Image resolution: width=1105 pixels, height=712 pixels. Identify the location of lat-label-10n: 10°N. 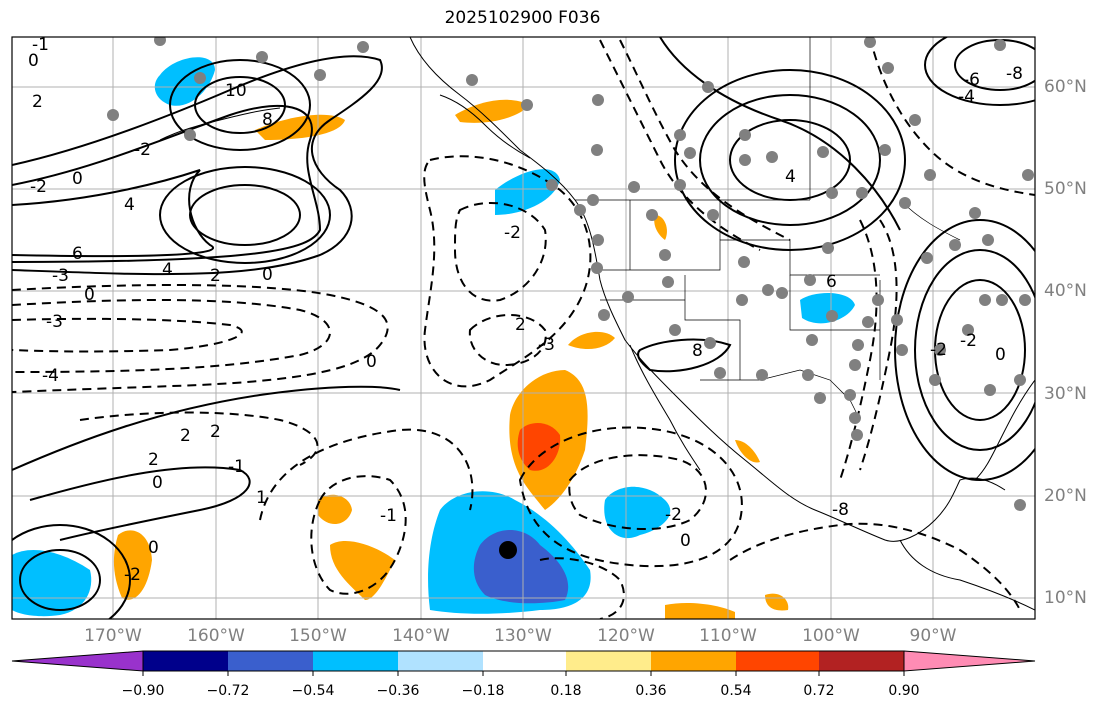
(1065, 598).